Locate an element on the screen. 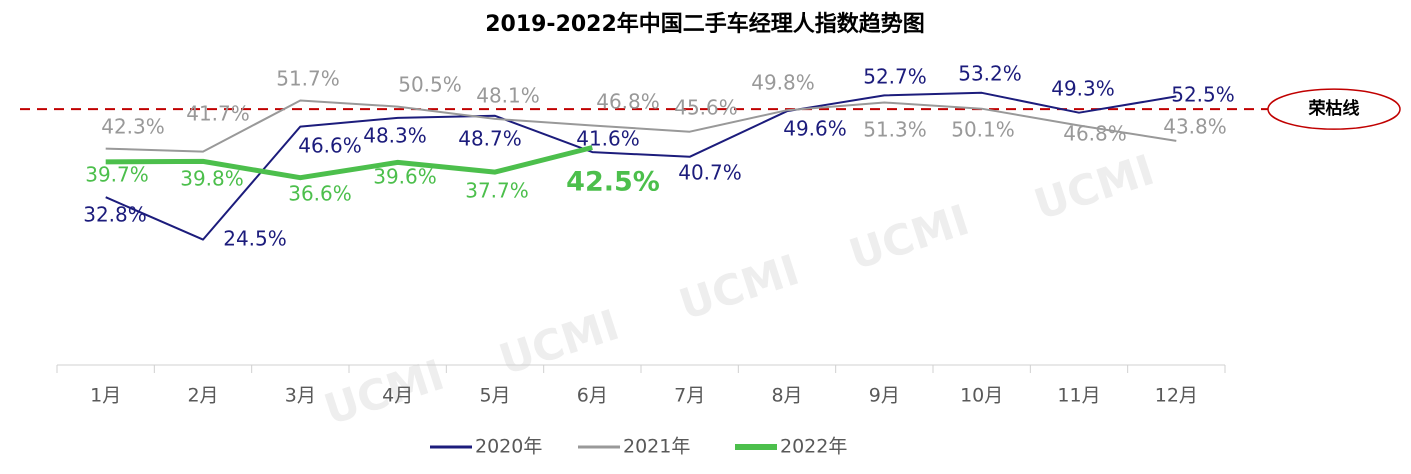 This screenshot has height=474, width=1411. data-label: 39.8% is located at coordinates (212, 179).